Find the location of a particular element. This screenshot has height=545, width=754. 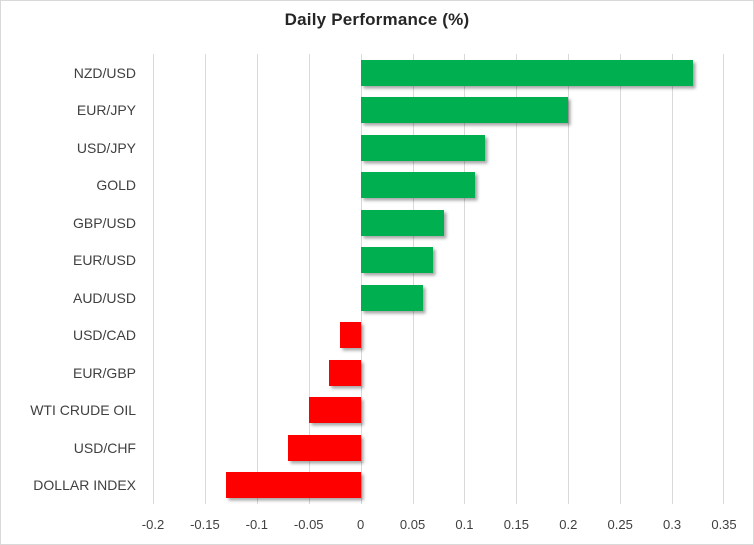

x-tick-label: -0.1 is located at coordinates (257, 524).